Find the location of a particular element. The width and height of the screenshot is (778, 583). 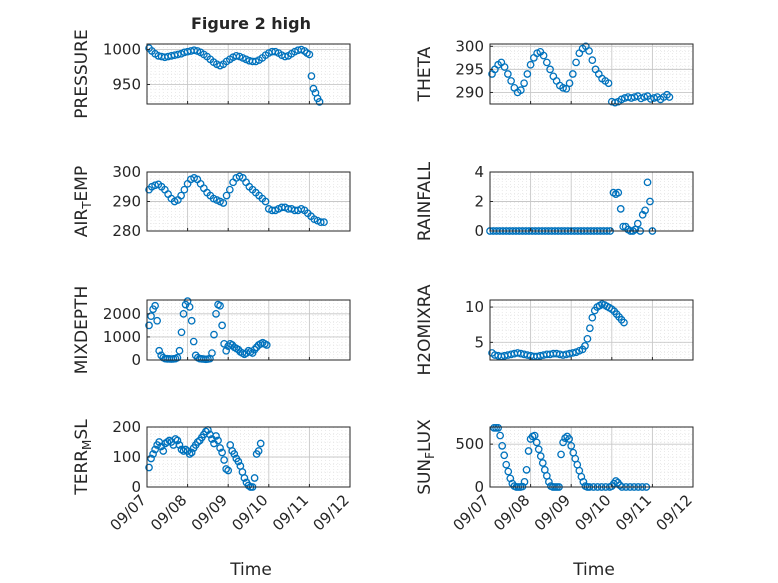

x-axis-label-left: Time is located at coordinates (250, 570).